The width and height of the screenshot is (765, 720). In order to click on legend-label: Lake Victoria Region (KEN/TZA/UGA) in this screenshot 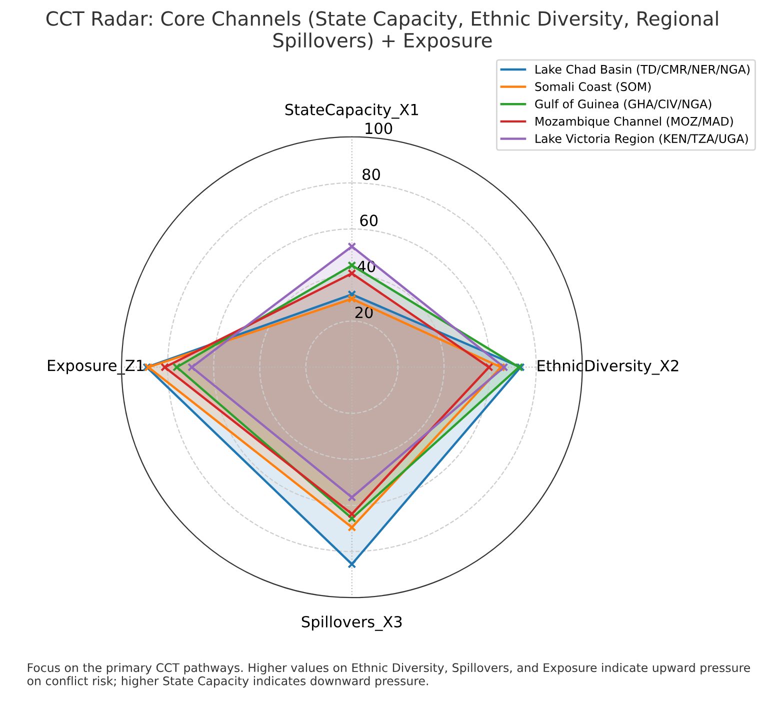, I will do `click(642, 140)`.